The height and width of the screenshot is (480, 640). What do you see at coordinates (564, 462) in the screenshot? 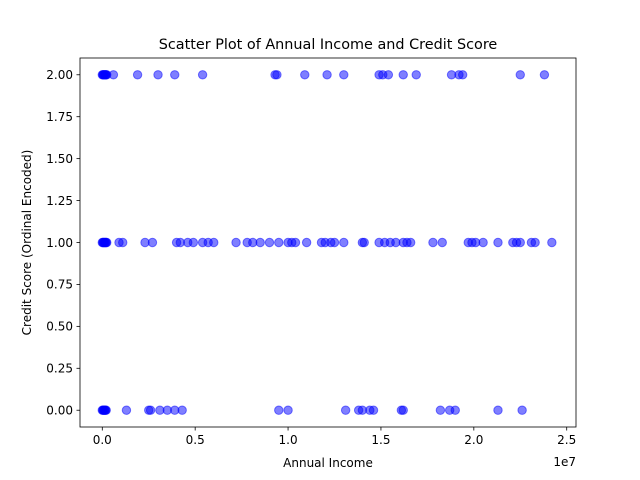
I see `x-axis-offset-label: 1e7` at bounding box center [564, 462].